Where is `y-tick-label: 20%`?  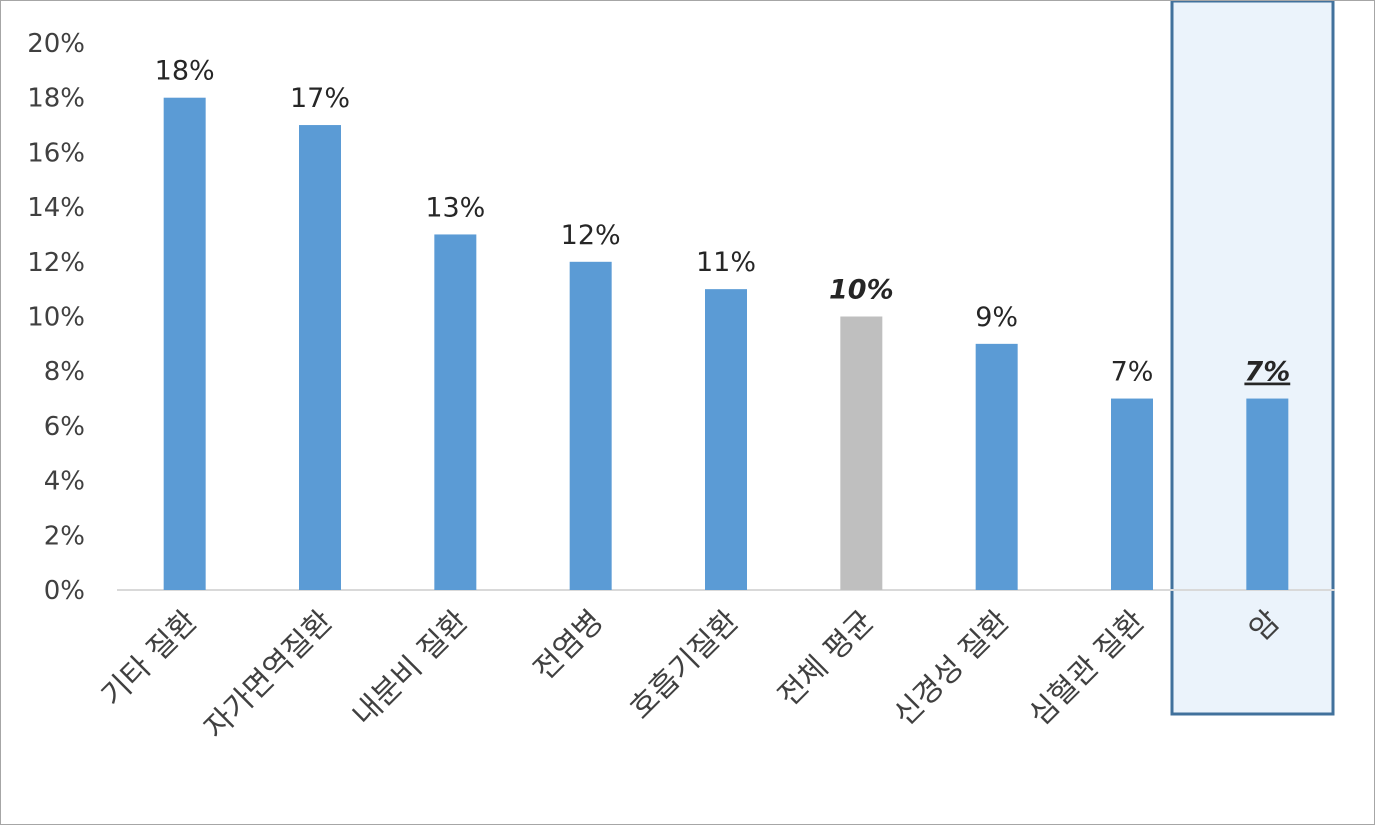 y-tick-label: 20% is located at coordinates (56, 44).